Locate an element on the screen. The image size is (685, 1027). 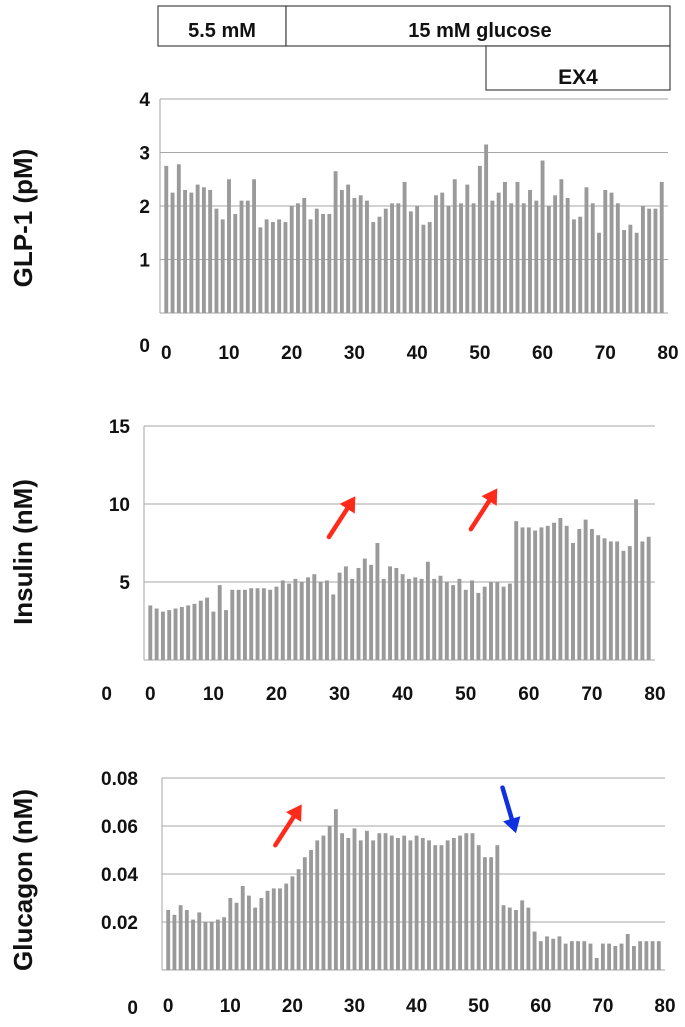
glucagon-x-tick-label: 70 is located at coordinates (602, 1006).